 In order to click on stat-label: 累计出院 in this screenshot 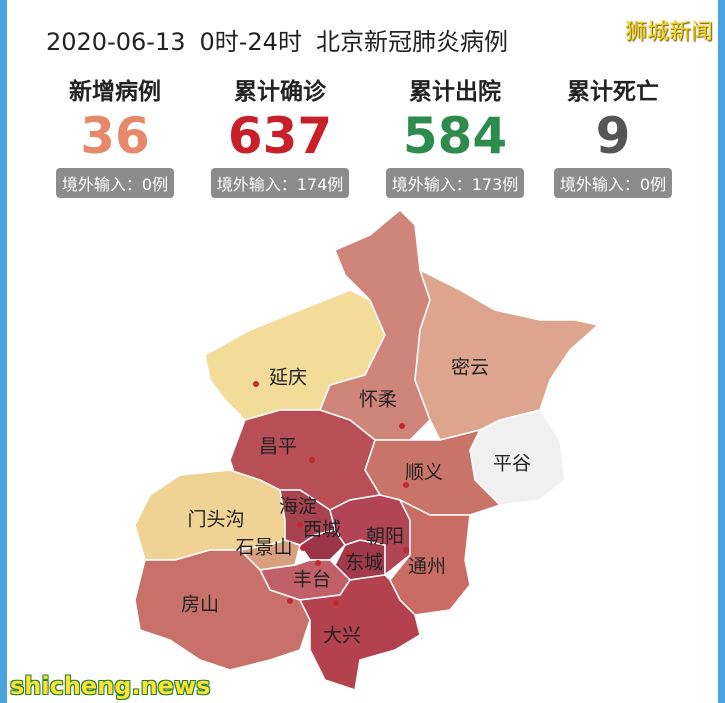, I will do `click(455, 92)`.